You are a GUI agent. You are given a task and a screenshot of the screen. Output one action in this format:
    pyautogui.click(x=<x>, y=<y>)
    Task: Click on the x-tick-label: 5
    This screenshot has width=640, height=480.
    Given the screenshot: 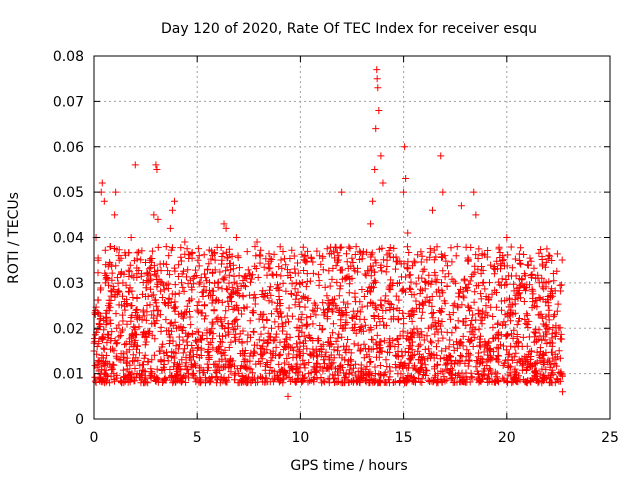 What is the action you would take?
    pyautogui.click(x=197, y=438)
    